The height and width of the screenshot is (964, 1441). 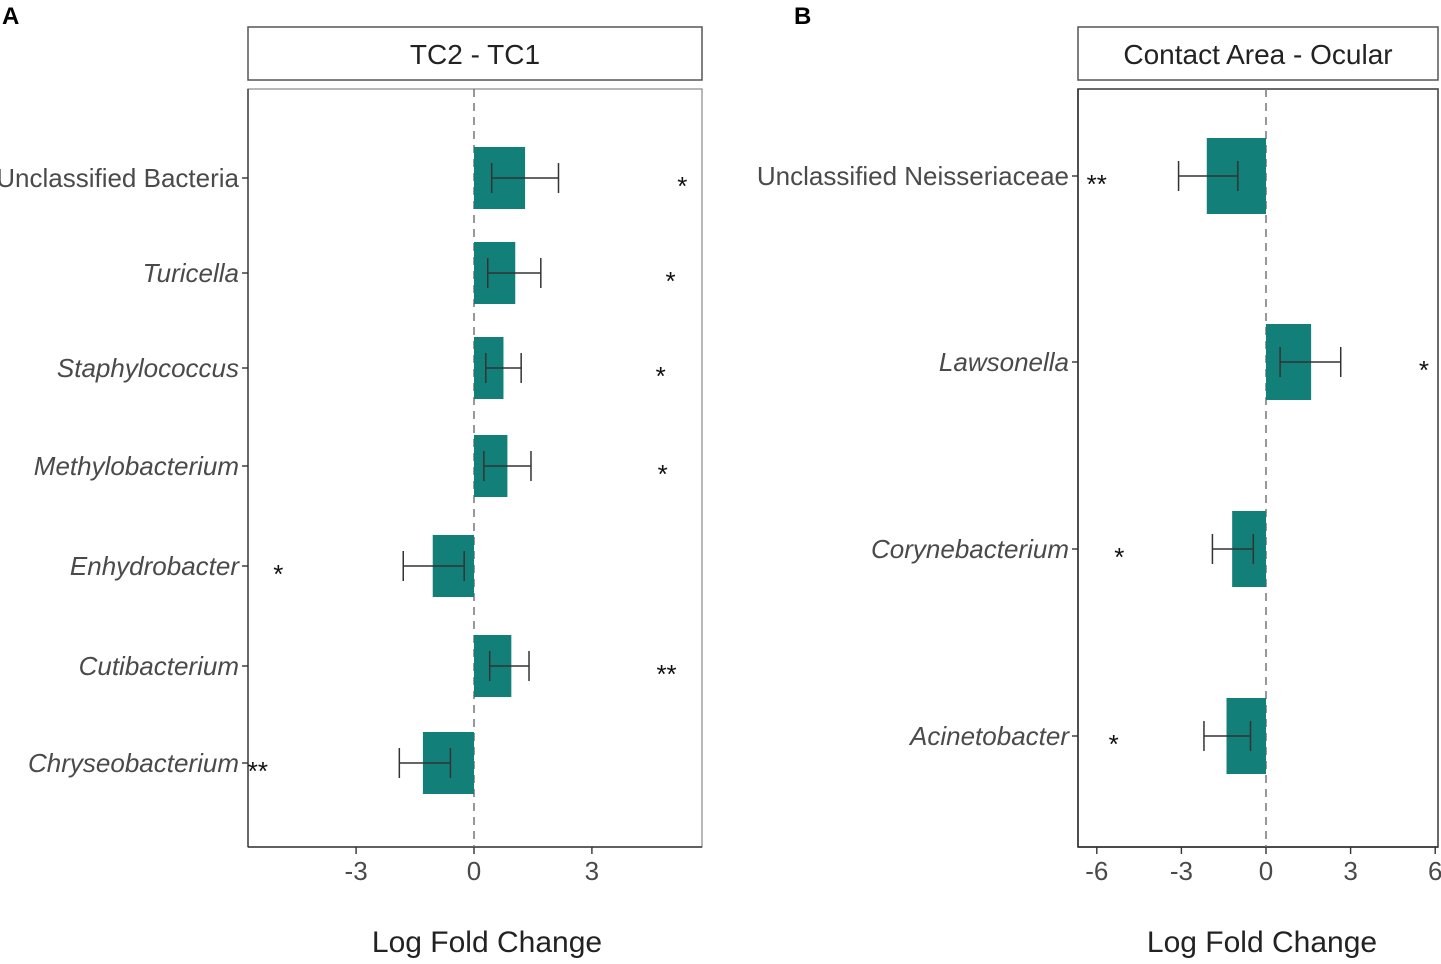 What do you see at coordinates (682, 186) in the screenshot?
I see `panel-a-significance-0: *` at bounding box center [682, 186].